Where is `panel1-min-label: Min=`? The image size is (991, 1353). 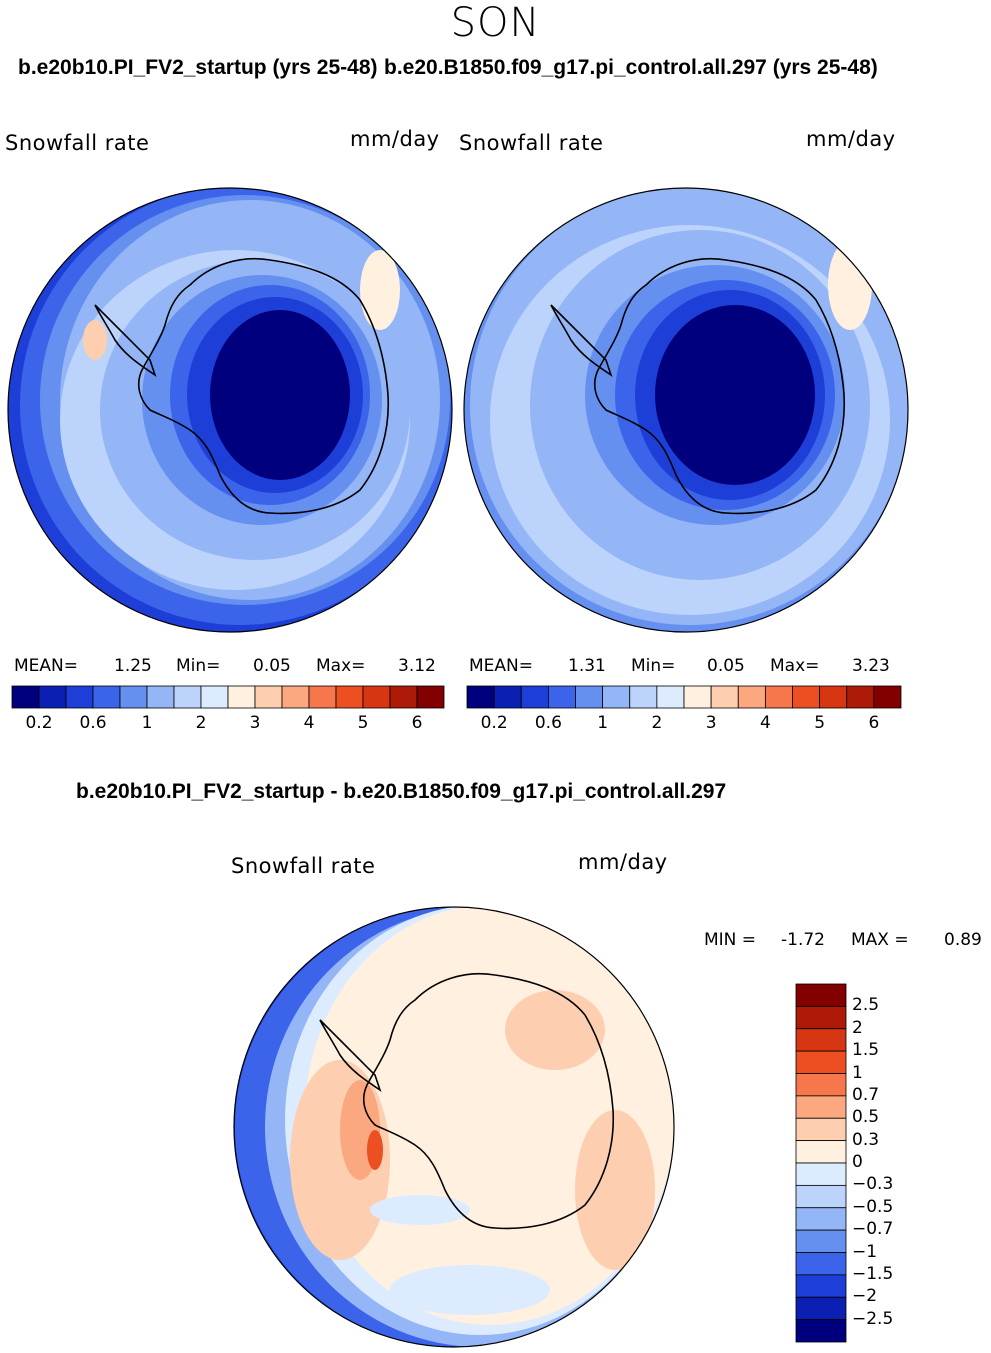 panel1-min-label: Min= is located at coordinates (198, 666).